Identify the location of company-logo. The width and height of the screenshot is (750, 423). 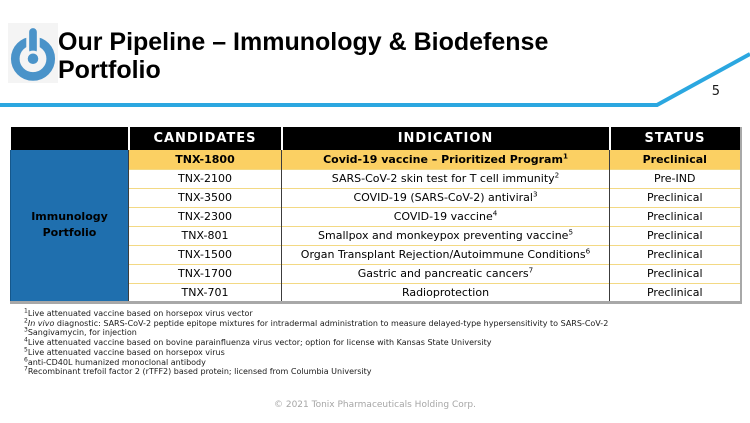
(33, 53).